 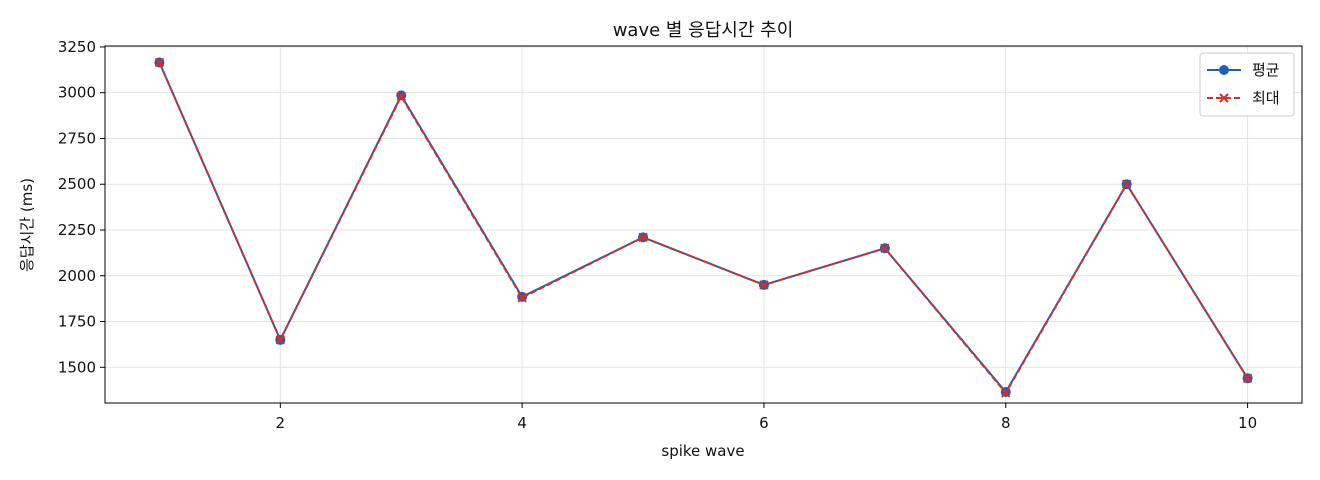 What do you see at coordinates (77, 93) in the screenshot?
I see `y-tick-label: 3000` at bounding box center [77, 93].